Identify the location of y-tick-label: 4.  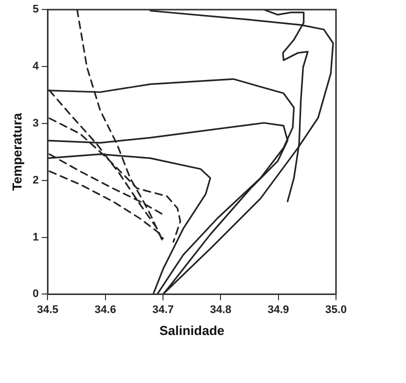
(36, 66).